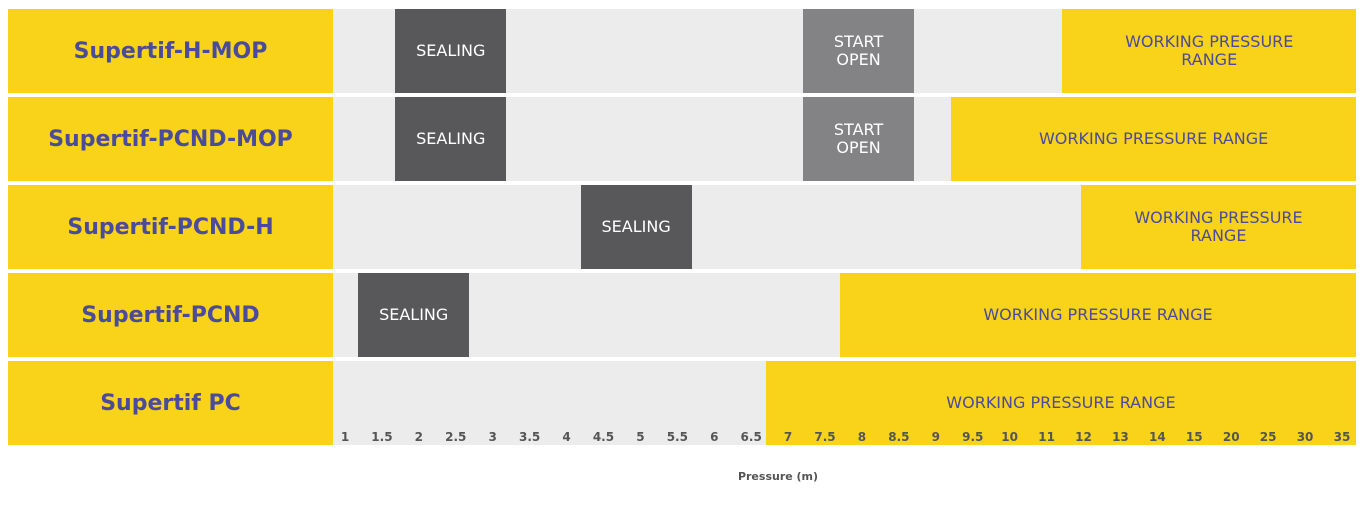 This screenshot has width=1371, height=509. I want to click on x-tick-label: 2, so click(419, 437).